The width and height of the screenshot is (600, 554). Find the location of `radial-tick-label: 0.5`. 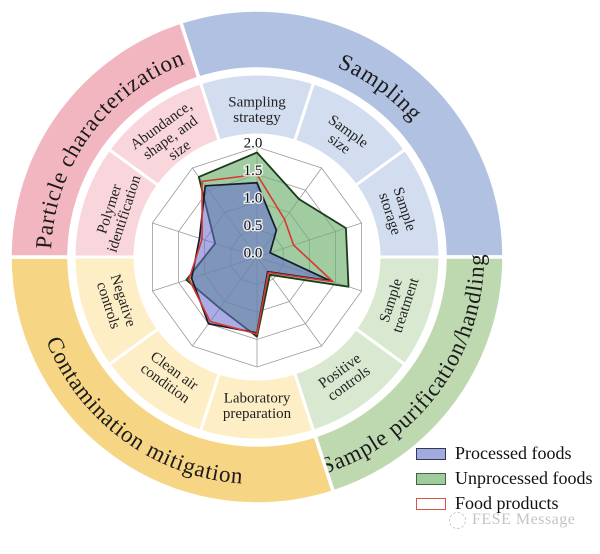

radial-tick-label: 0.5 is located at coordinates (253, 226).